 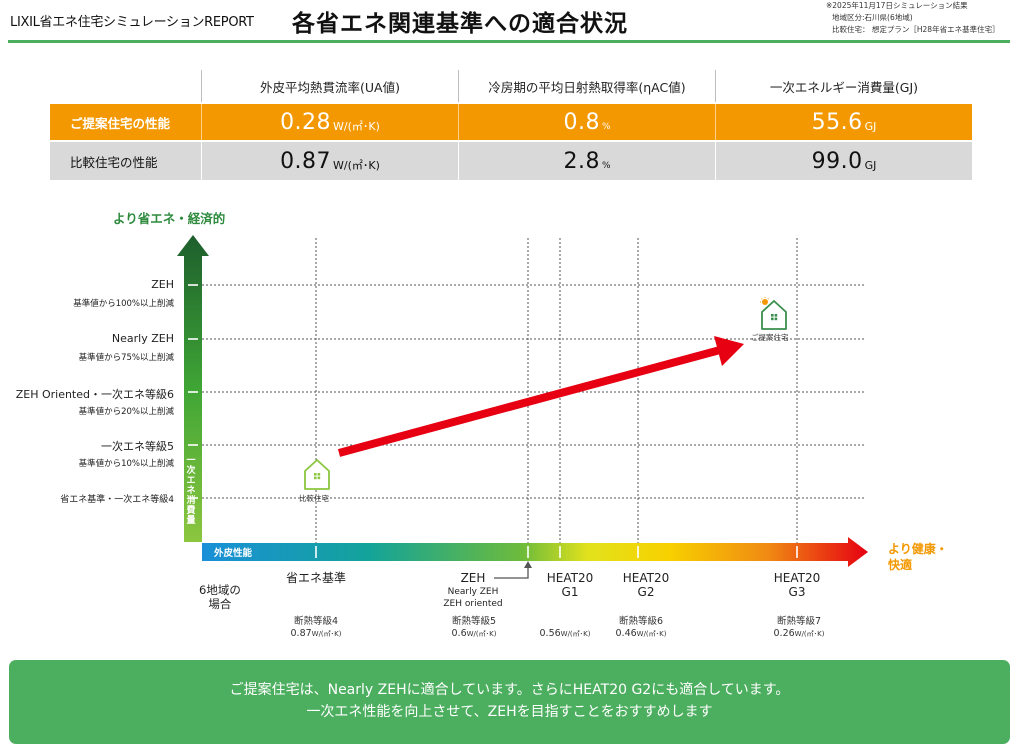 I want to click on x-level-zeh: ZEH, so click(x=473, y=578).